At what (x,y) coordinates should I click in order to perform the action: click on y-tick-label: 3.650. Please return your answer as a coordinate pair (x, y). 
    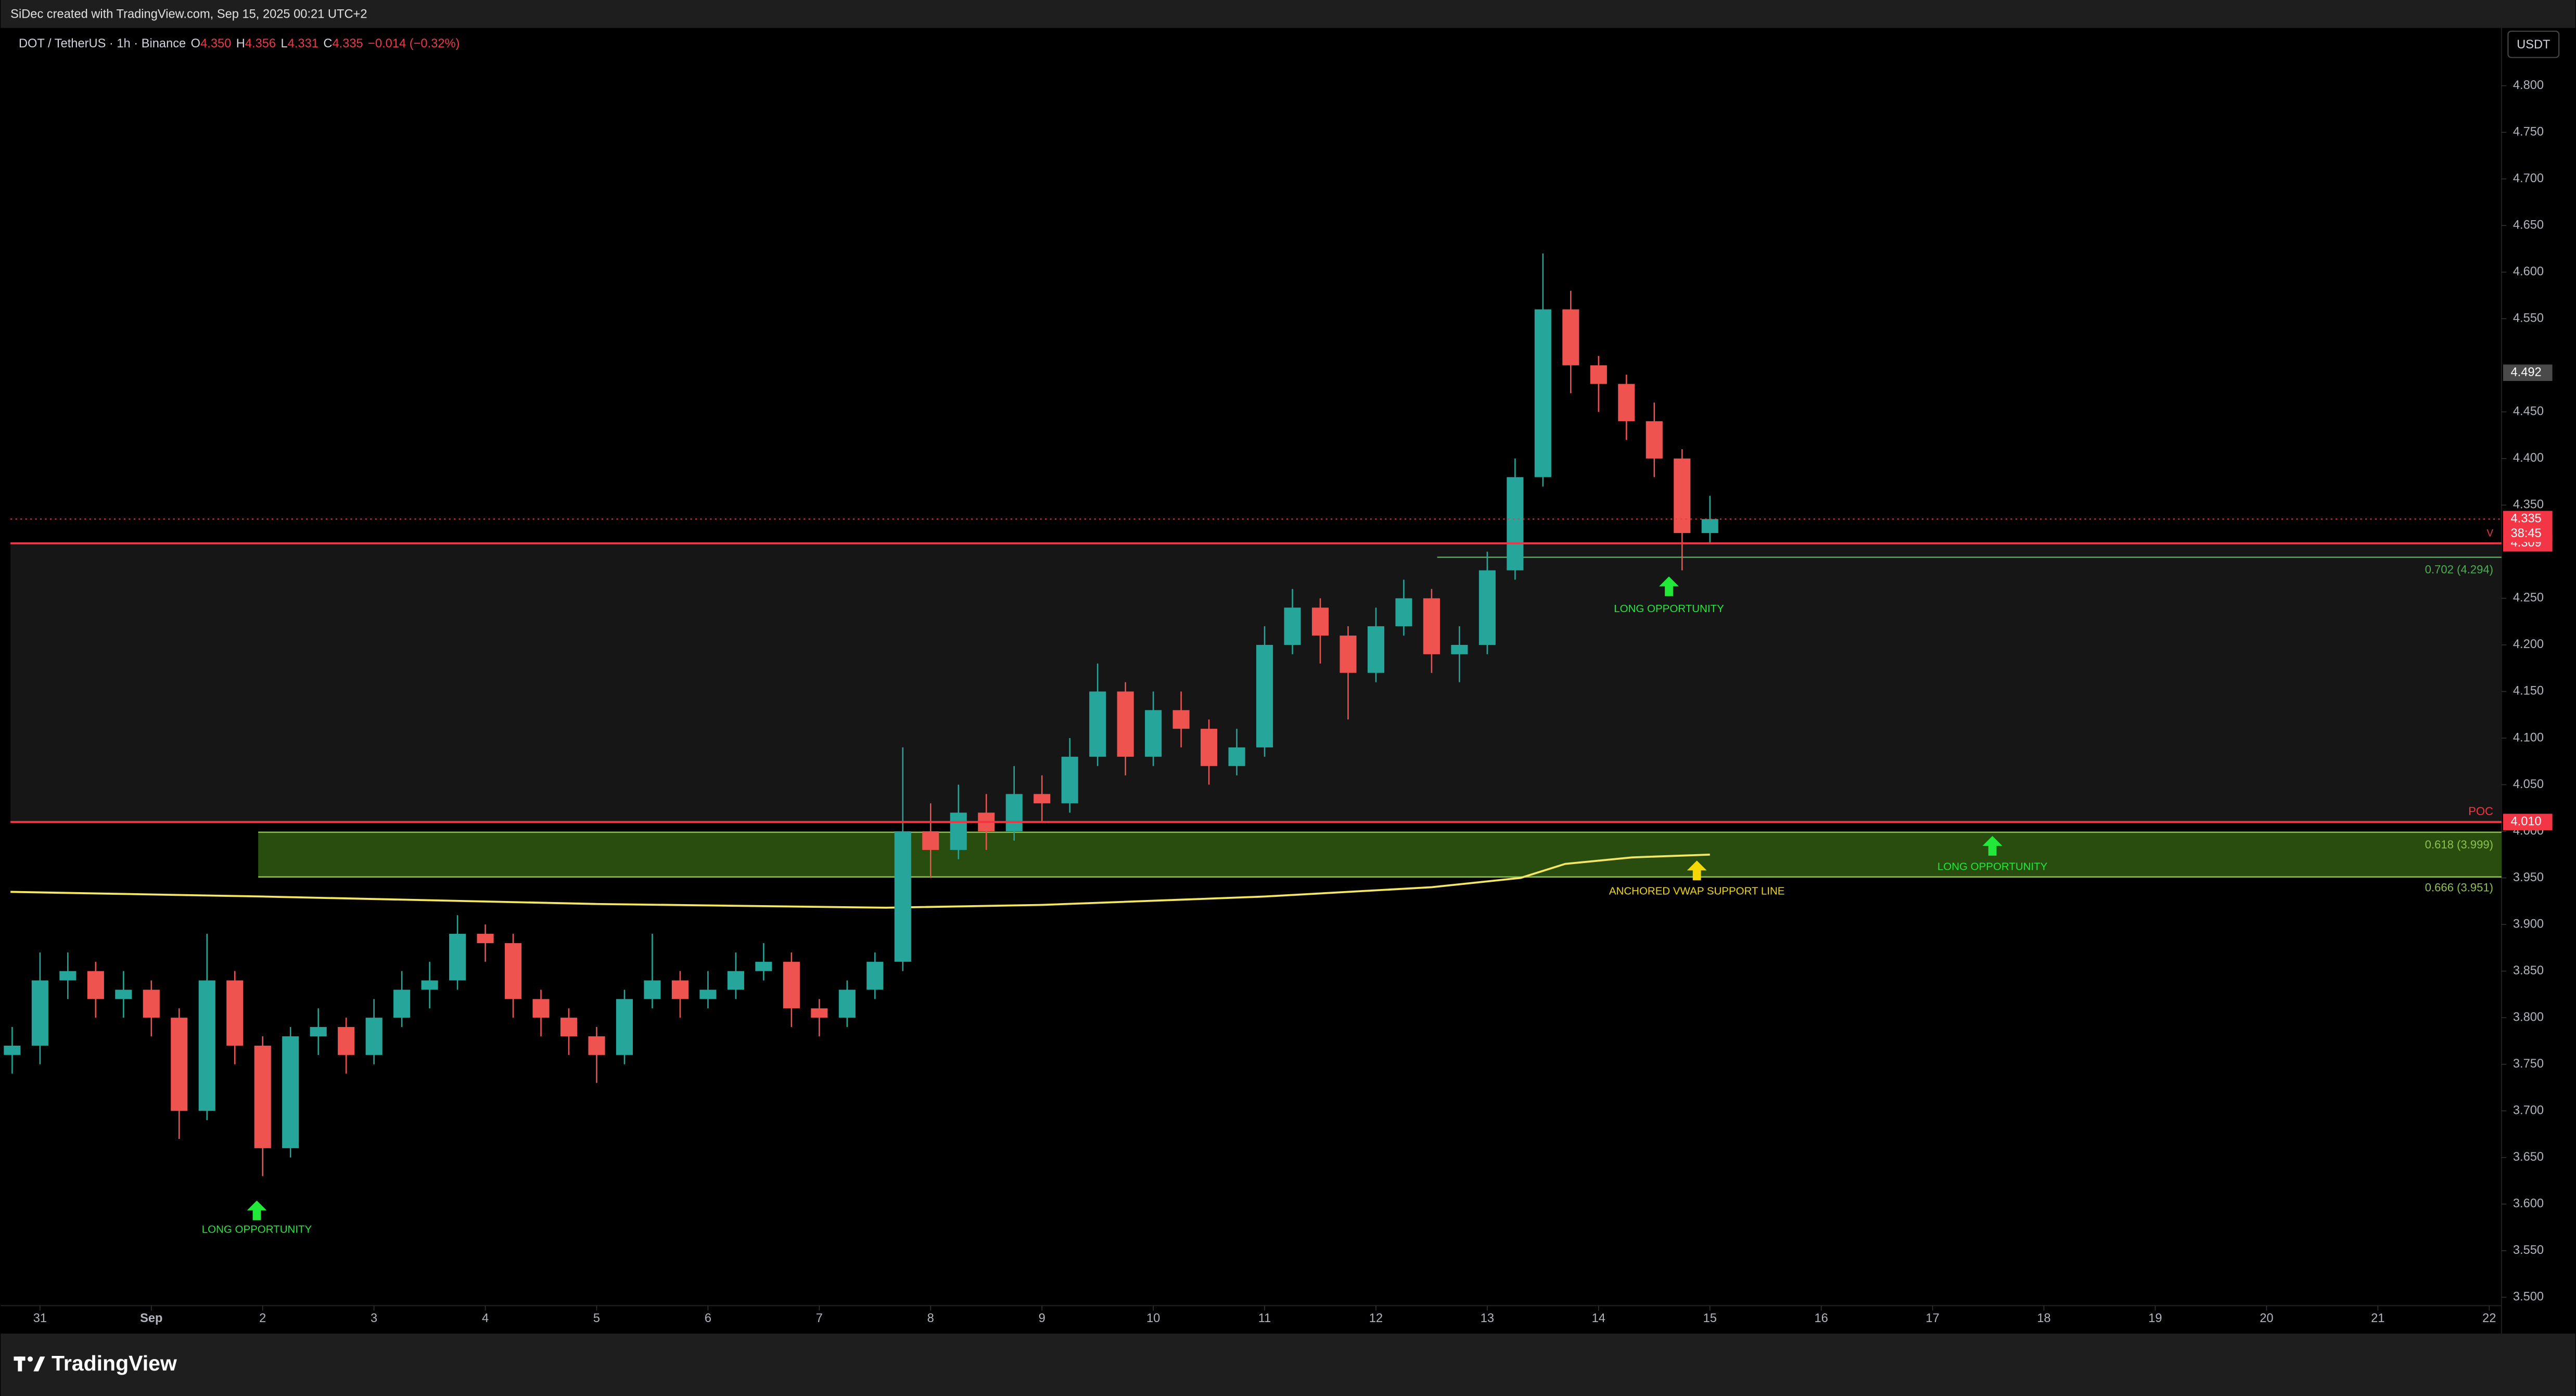
    Looking at the image, I should click on (2528, 1157).